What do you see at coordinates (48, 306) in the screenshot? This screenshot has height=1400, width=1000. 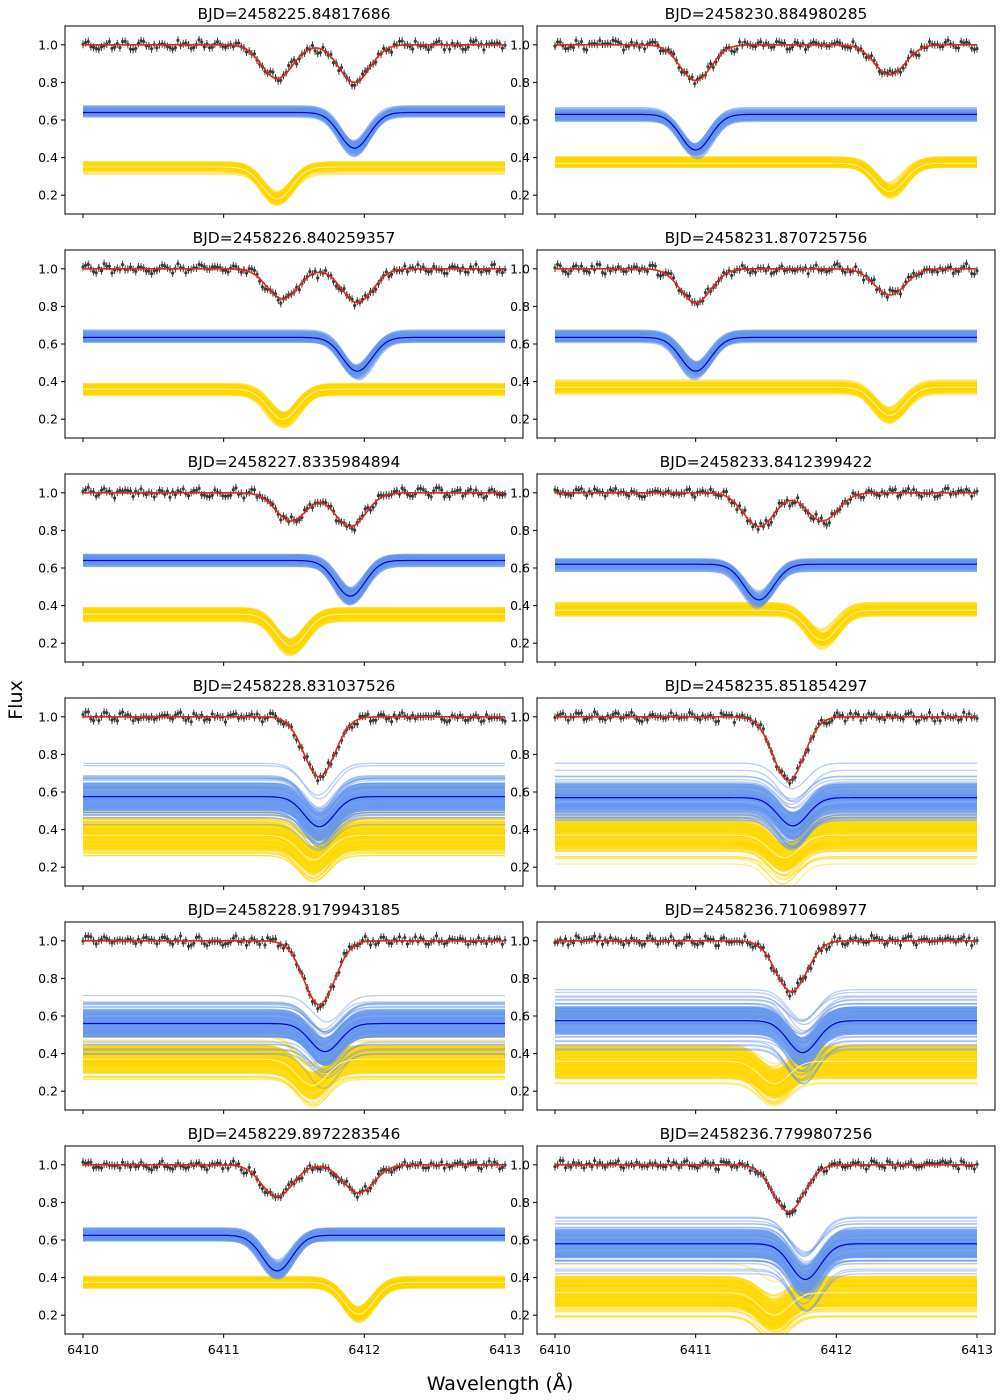 I see `y-tick-label: 0.8` at bounding box center [48, 306].